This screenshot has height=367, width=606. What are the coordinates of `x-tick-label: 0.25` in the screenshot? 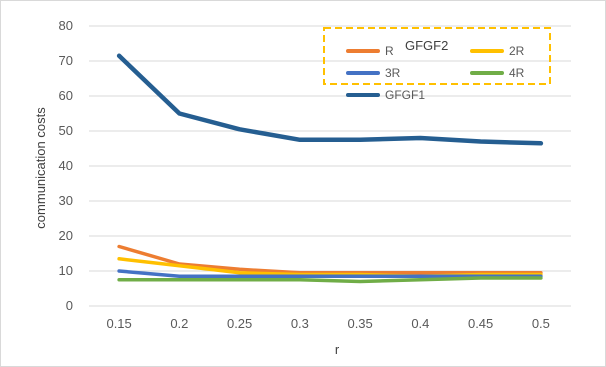 It's located at (239, 323).